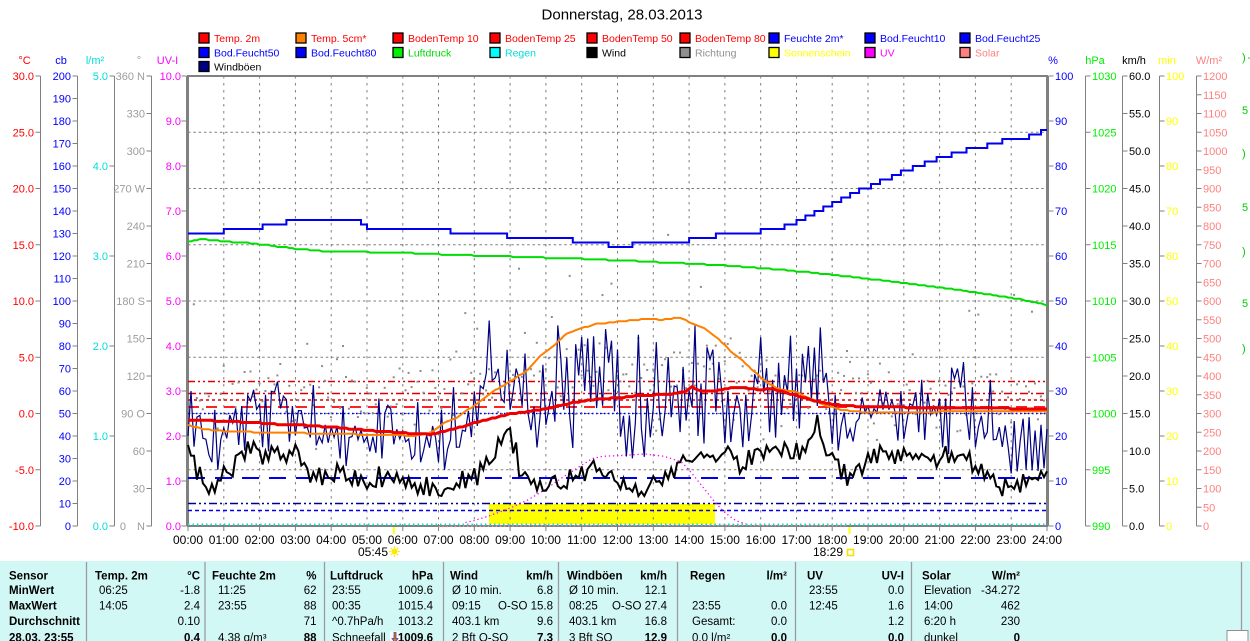 The height and width of the screenshot is (641, 1250). What do you see at coordinates (940, 622) in the screenshot?
I see `svg-text: 6:20 h` at bounding box center [940, 622].